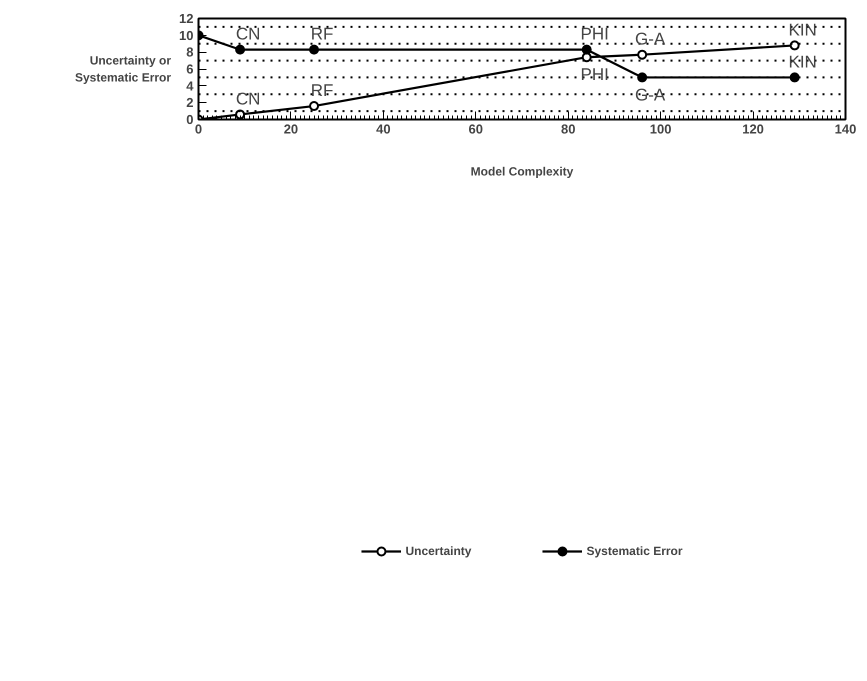 This screenshot has width=867, height=681. I want to click on y-tick-label: 10, so click(186, 35).